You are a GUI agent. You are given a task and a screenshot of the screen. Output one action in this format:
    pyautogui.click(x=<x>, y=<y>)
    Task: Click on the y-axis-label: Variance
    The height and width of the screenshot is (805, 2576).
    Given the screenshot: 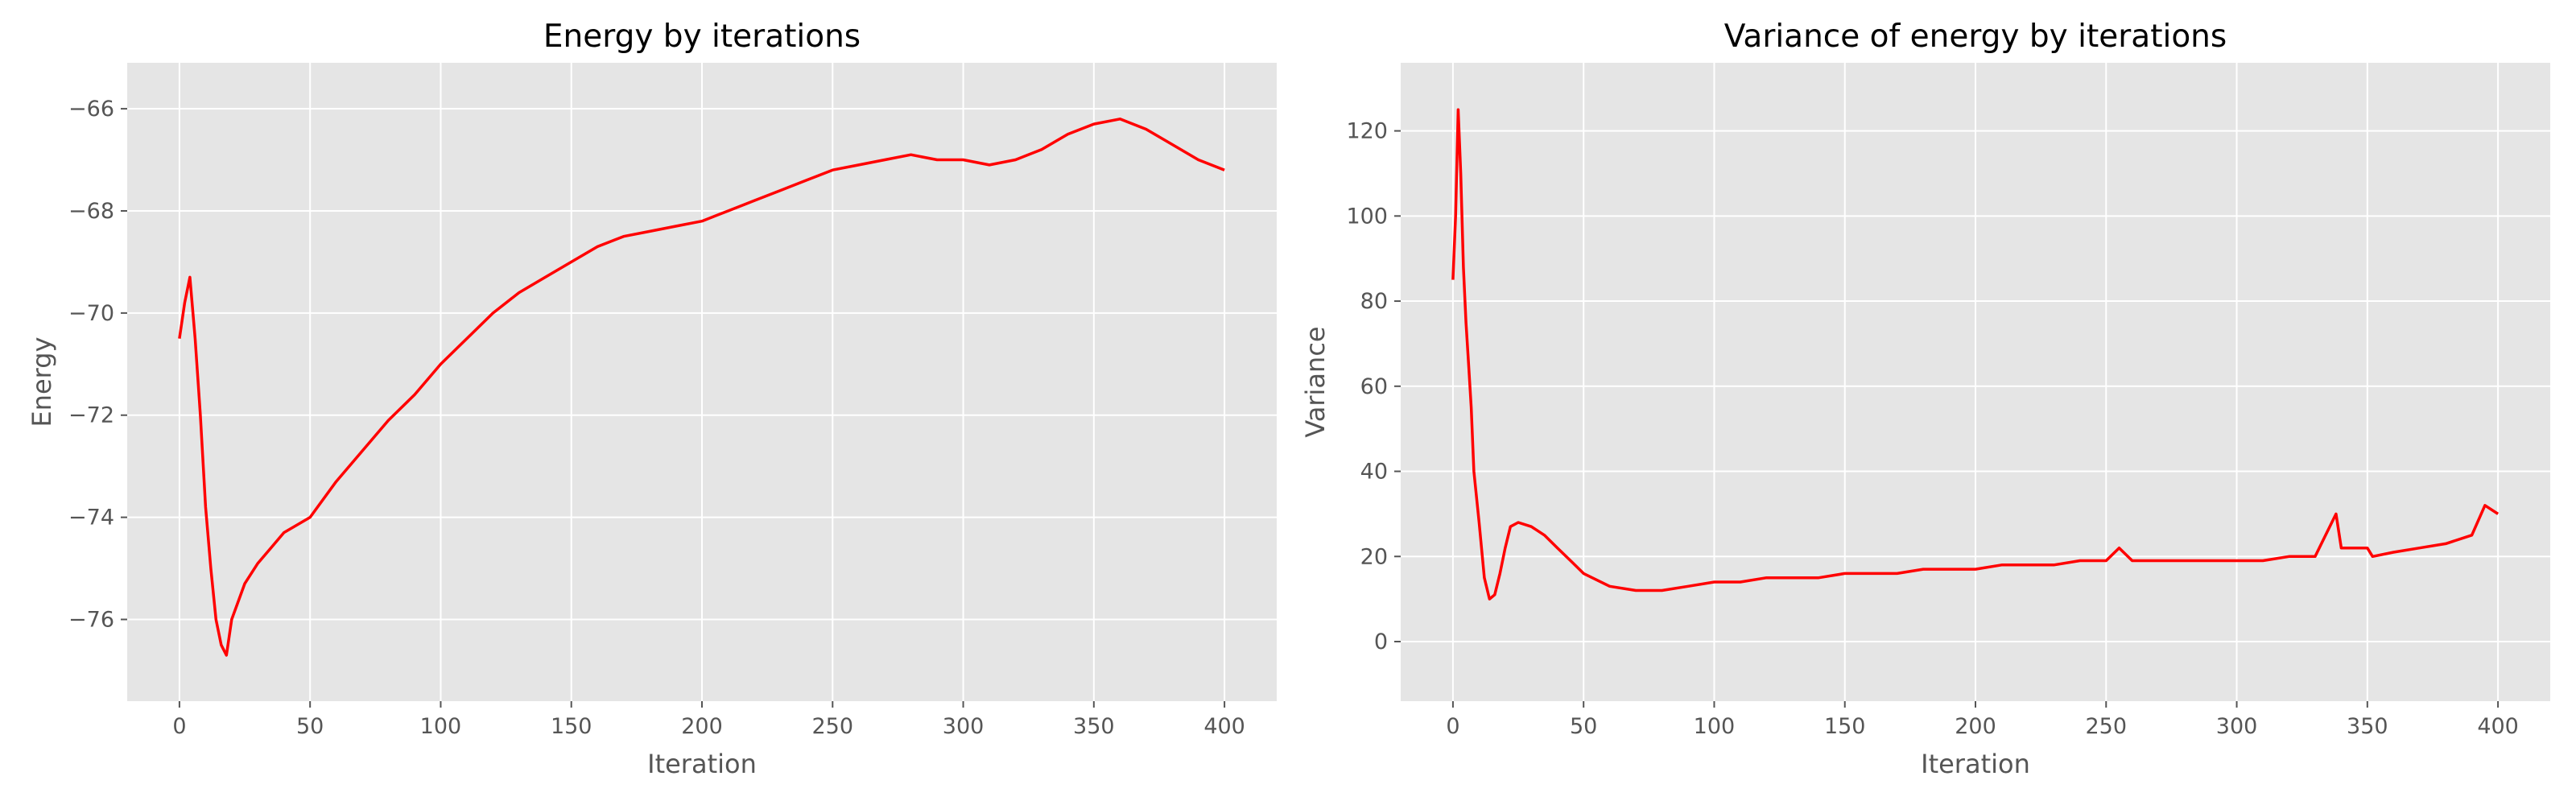 What is the action you would take?
    pyautogui.click(x=1315, y=381)
    